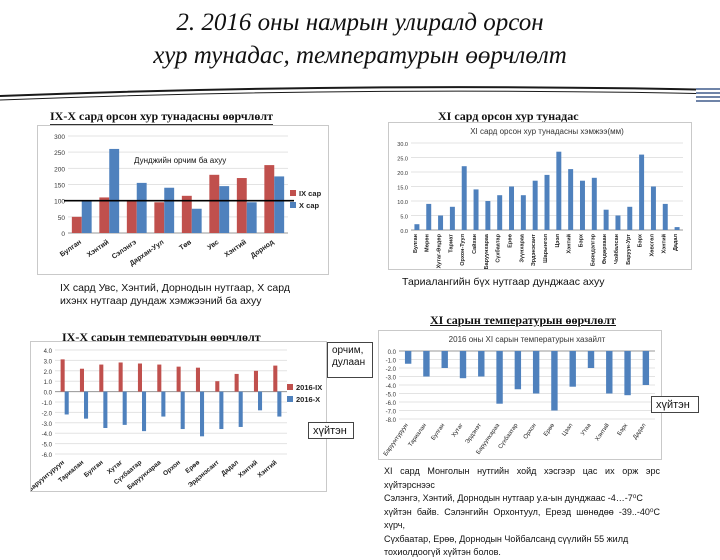 The width and height of the screenshot is (720, 560). I want to click on precip-ix-x-caption-line2: ихэнх нутгаар дундаж хэмжээний ба ахуу, so click(161, 301).